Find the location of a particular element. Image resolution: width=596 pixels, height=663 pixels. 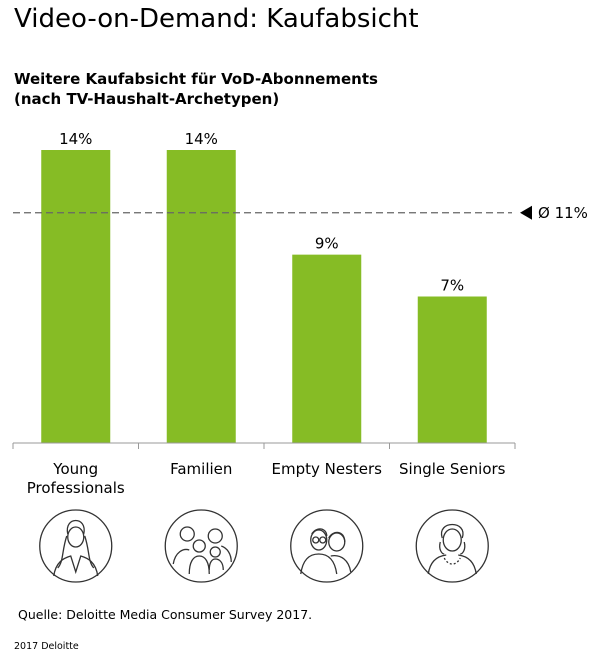

bar-value-label: 7% is located at coordinates (452, 286).